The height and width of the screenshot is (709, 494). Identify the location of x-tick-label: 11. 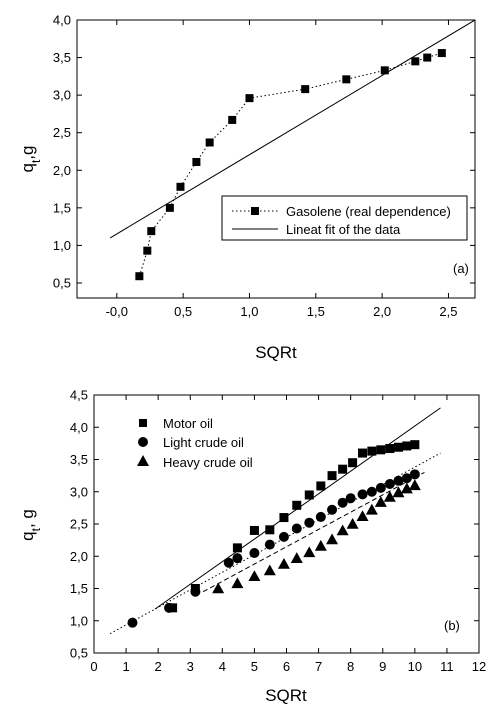
(447, 666).